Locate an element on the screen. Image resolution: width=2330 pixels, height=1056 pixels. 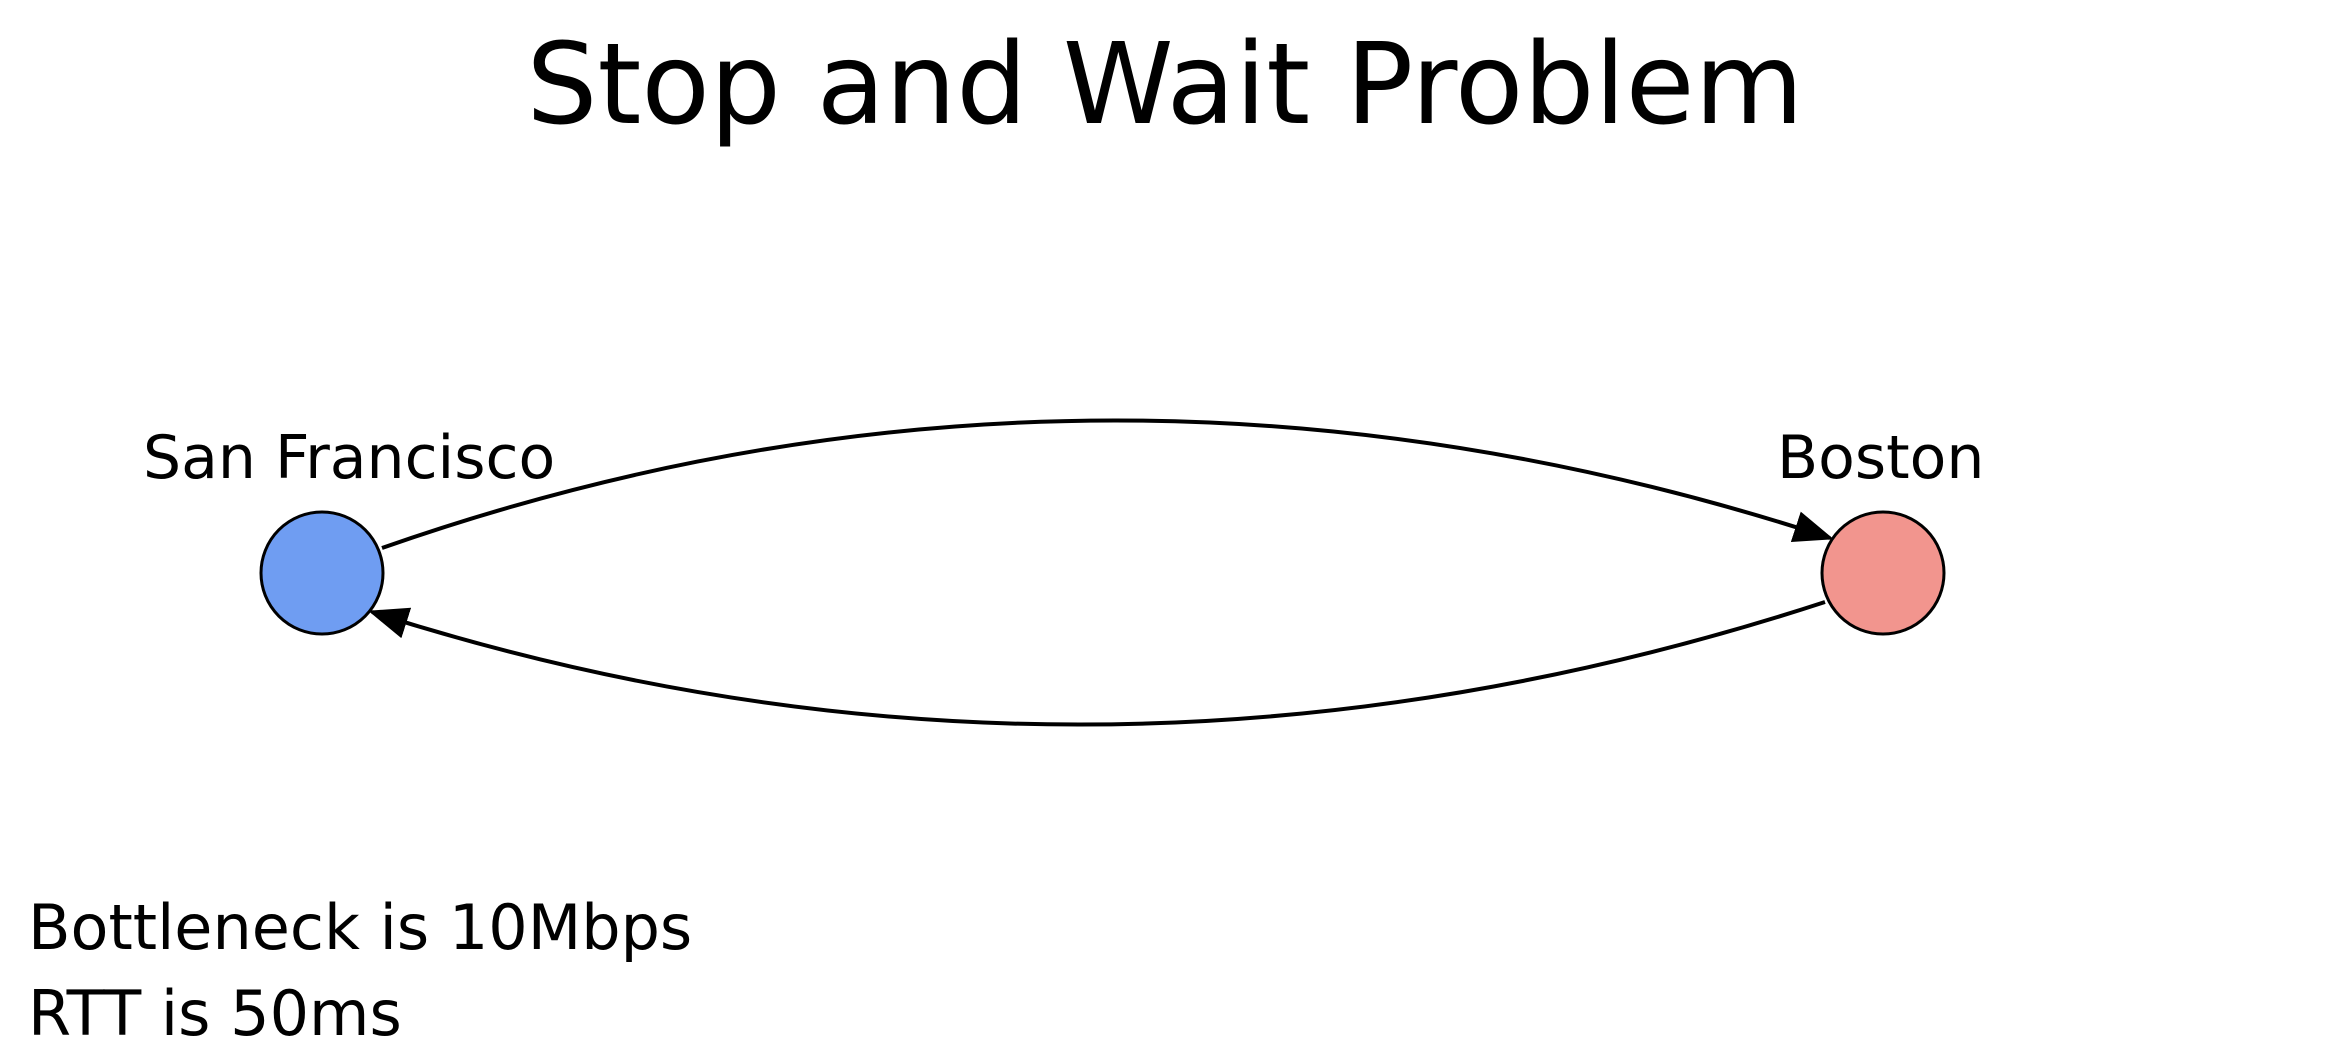
receiver-label: Boston is located at coordinates (1880, 458).